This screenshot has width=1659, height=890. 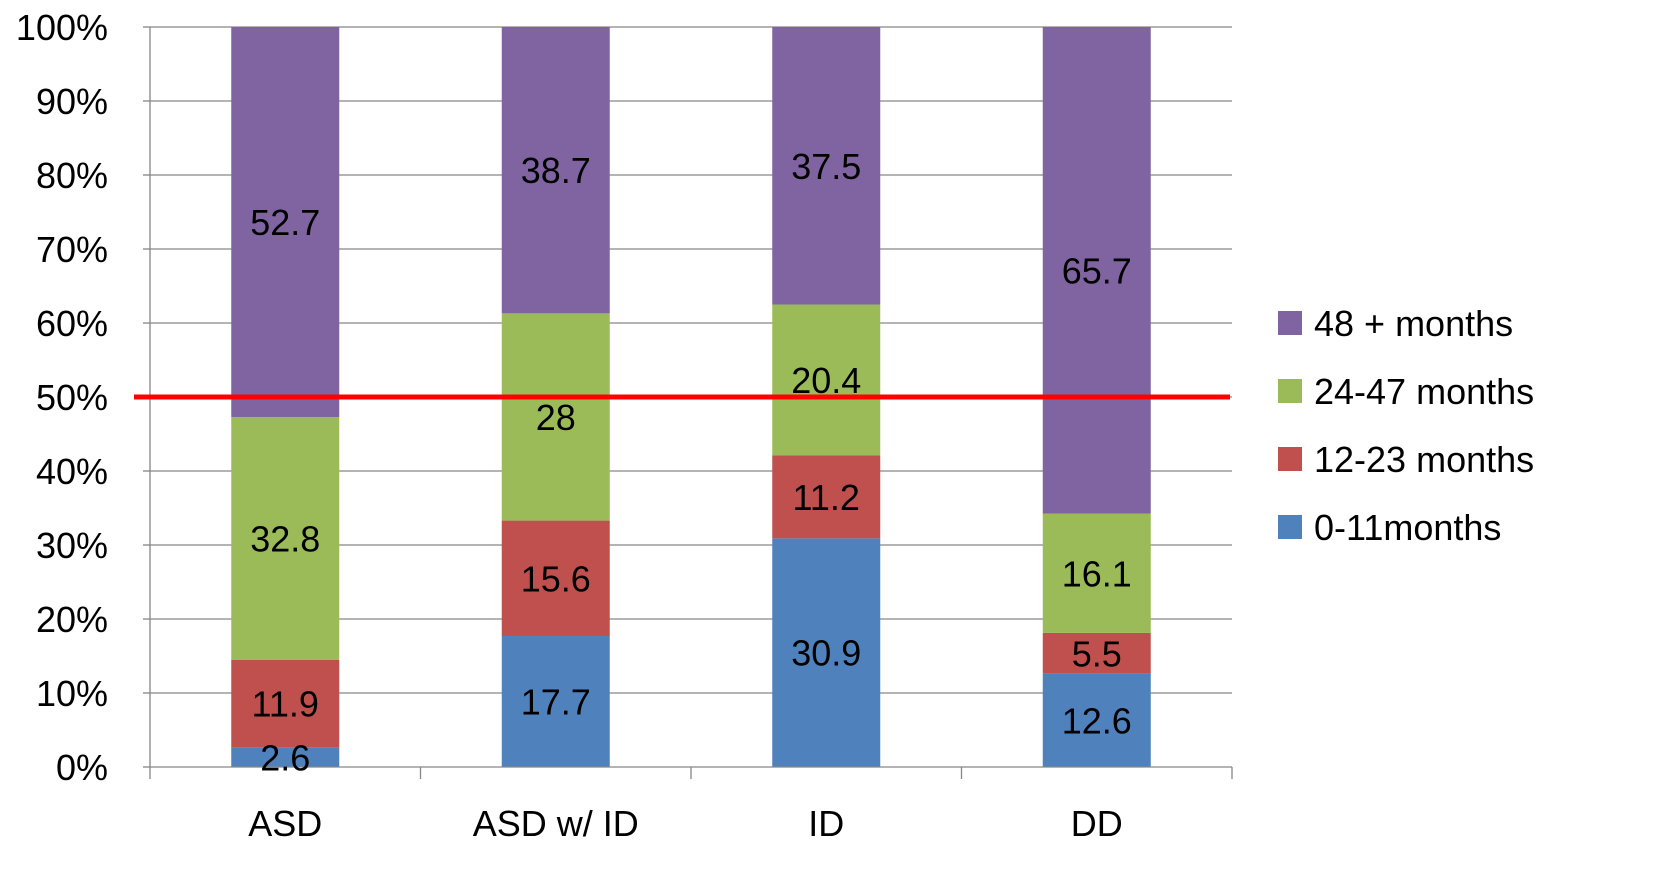 I want to click on y-tick-label: 20%, so click(x=72, y=619).